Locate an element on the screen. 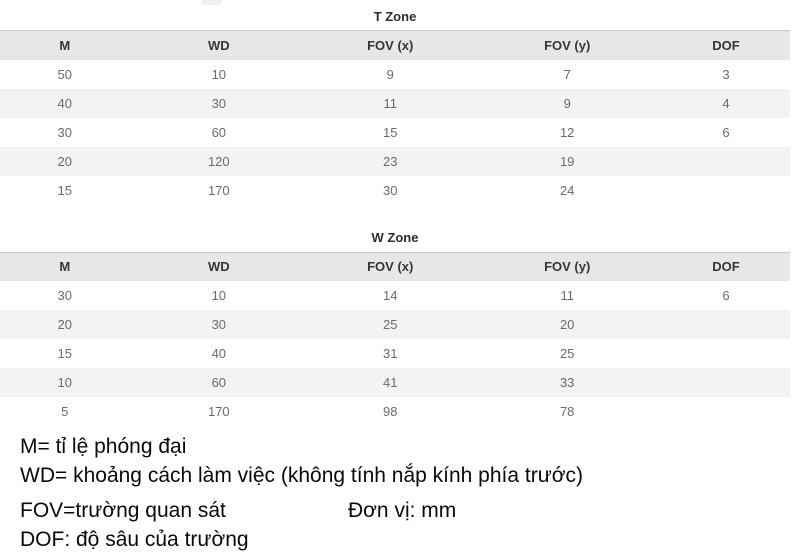 This screenshot has height=559, width=800. table-row: 5 170 98 78 is located at coordinates (395, 411).